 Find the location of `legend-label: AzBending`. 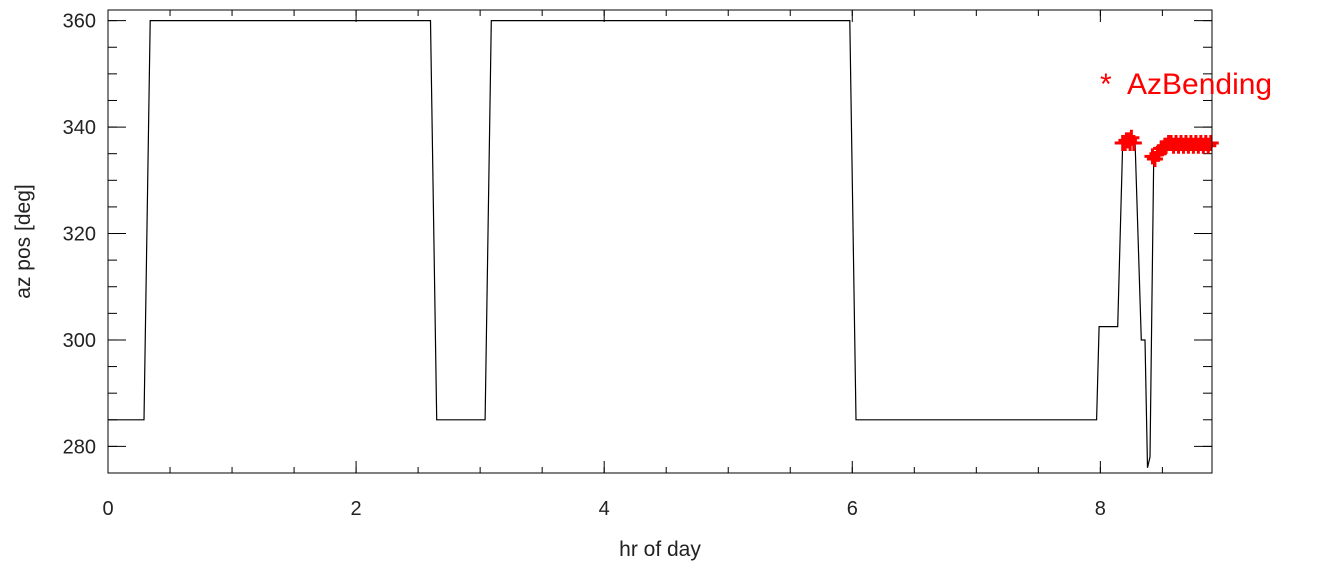

legend-label: AzBending is located at coordinates (1199, 84).